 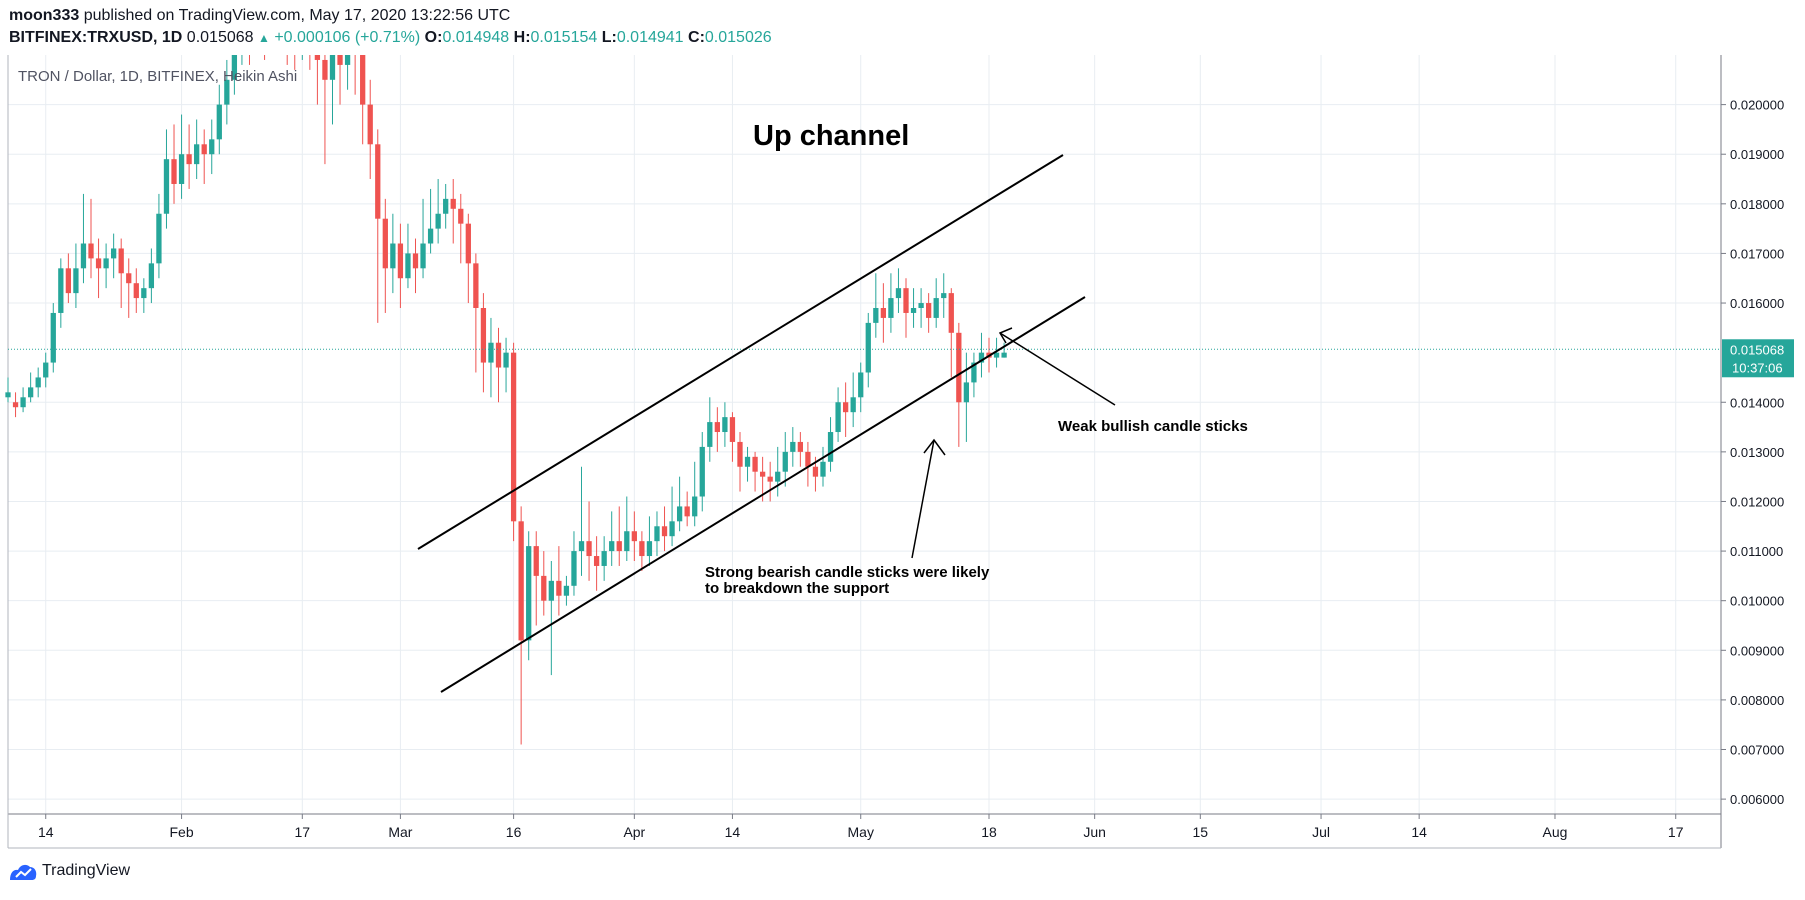 What do you see at coordinates (1757, 154) in the screenshot?
I see `y-tick-label: 0.019000` at bounding box center [1757, 154].